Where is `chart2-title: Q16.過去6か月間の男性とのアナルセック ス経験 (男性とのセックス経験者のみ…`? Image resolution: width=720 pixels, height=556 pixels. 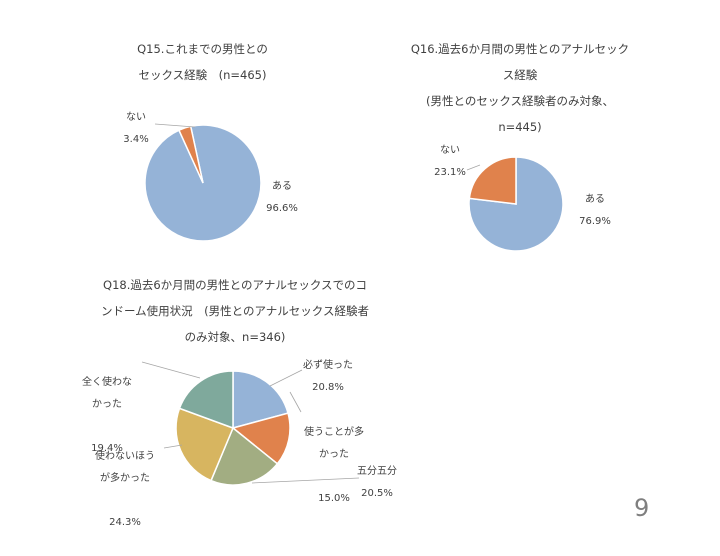
chart2-title: Q16.過去6か月間の男性とのアナルセック ス経験 (男性とのセックス経験者のみ… is located at coordinates (520, 88).